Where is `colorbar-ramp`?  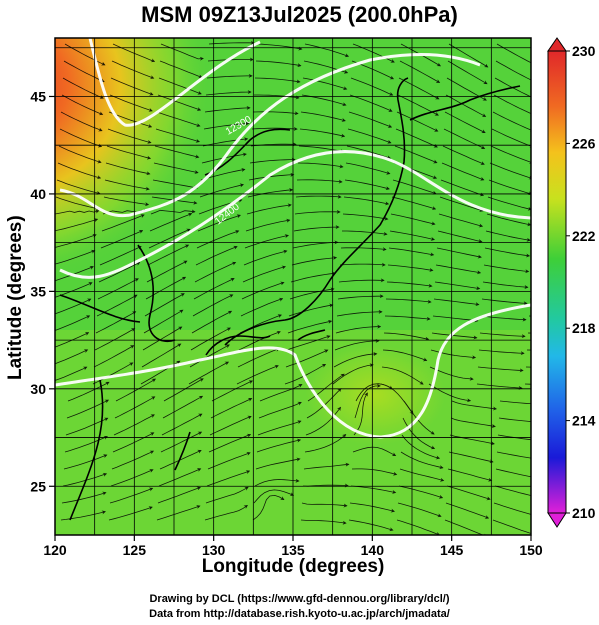
colorbar-ramp is located at coordinates (557, 282).